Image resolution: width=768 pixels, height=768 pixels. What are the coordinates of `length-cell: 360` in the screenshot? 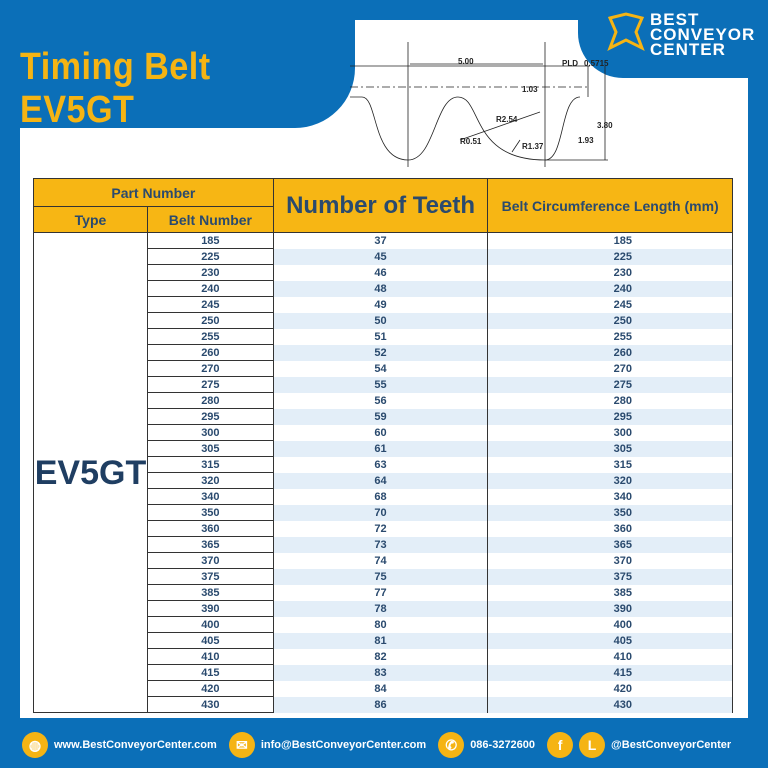 It's located at (610, 528).